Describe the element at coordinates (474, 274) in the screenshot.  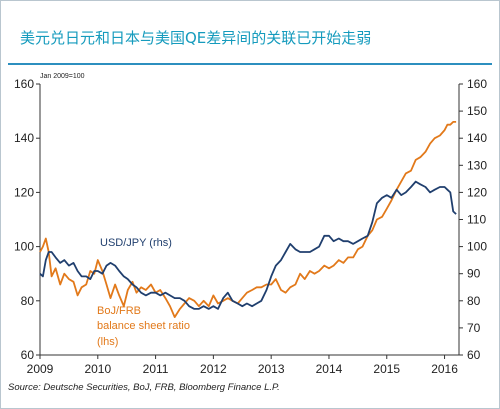
I see `right-tick-label: 90` at that location.